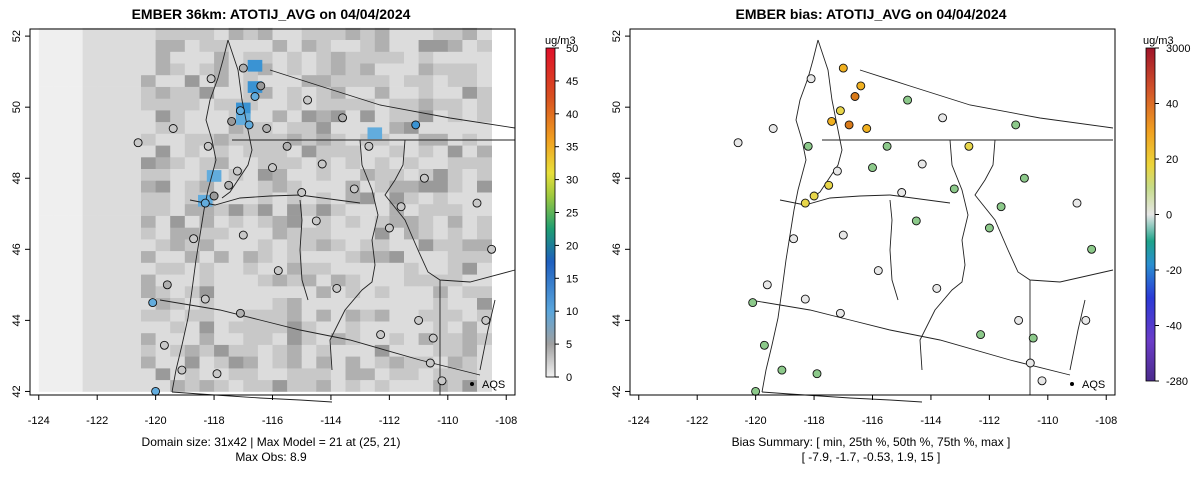 This screenshot has height=479, width=1200. I want to click on y-tick-label: 44, so click(617, 320).